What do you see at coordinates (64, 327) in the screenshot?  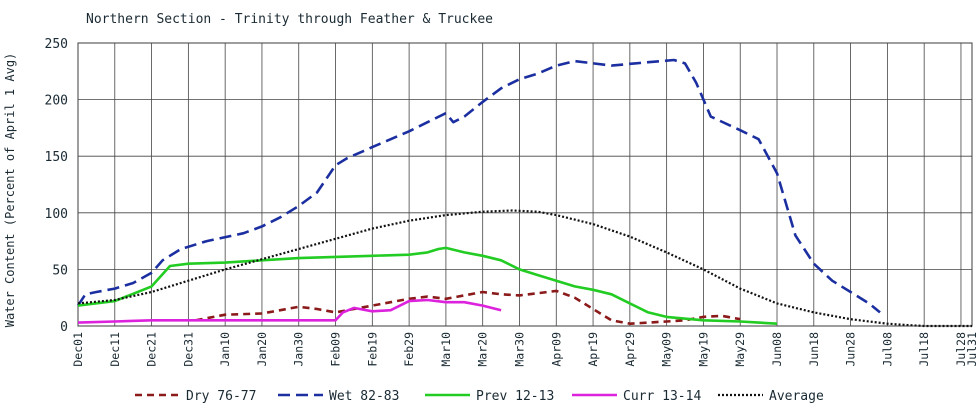 I see `y-tick-label: 0` at bounding box center [64, 327].